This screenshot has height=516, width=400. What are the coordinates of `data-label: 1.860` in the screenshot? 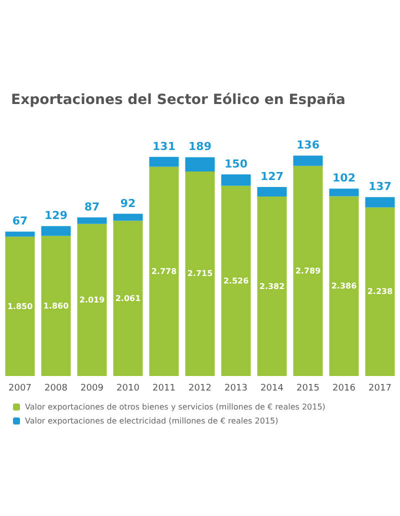 It's located at (56, 305).